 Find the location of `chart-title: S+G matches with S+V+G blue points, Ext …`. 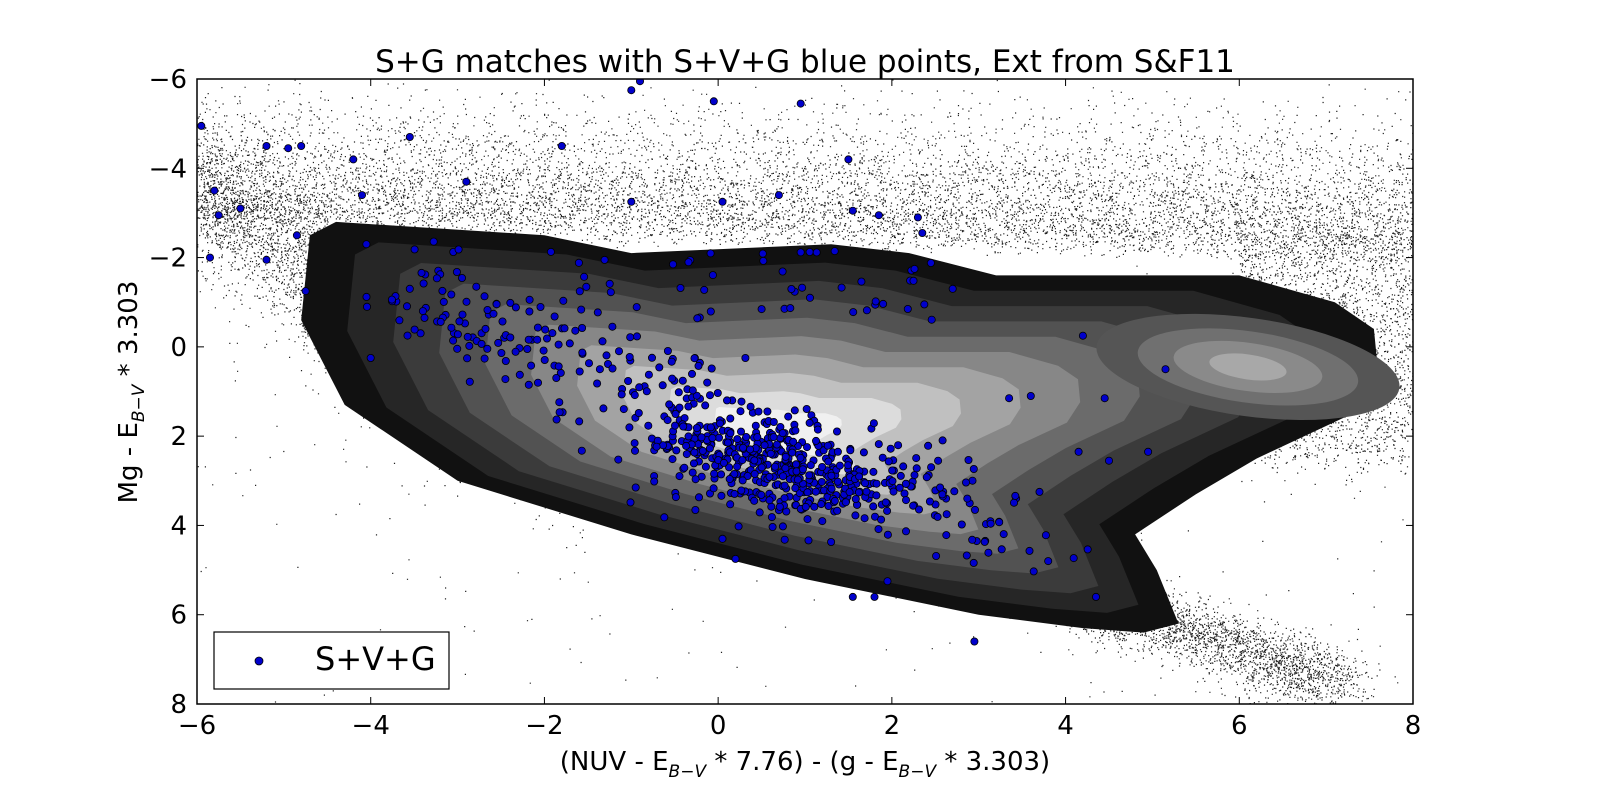

chart-title: S+G matches with S+V+G blue points, Ext … is located at coordinates (805, 62).